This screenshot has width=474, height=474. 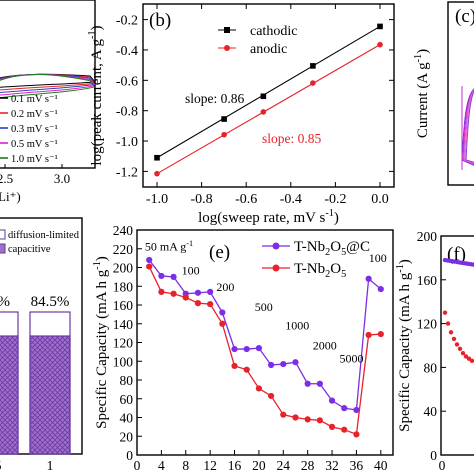 What do you see at coordinates (291, 199) in the screenshot?
I see `x-tick-label: -0.4` at bounding box center [291, 199].